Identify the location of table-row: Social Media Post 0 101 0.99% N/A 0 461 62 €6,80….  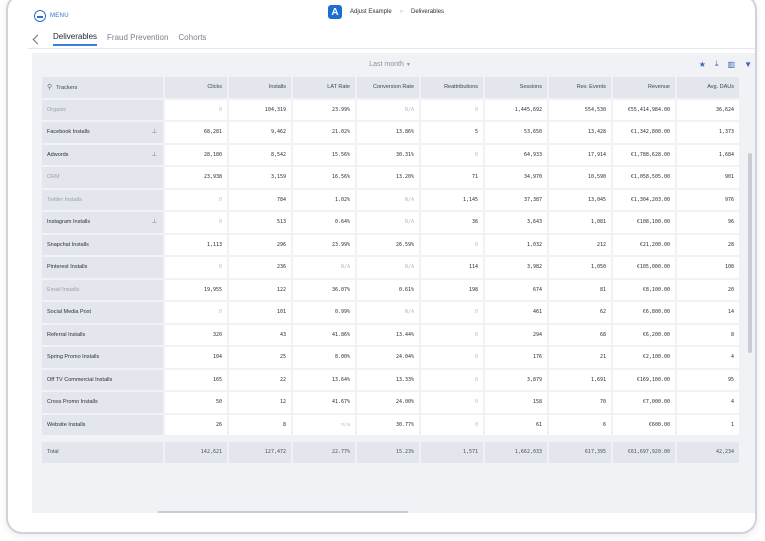
(390, 312).